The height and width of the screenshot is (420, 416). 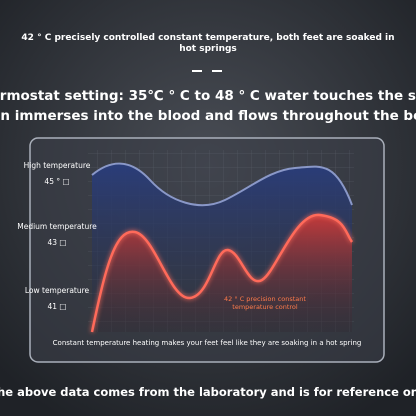 What do you see at coordinates (57, 226) in the screenshot?
I see `label-name: Medium temperature` at bounding box center [57, 226].